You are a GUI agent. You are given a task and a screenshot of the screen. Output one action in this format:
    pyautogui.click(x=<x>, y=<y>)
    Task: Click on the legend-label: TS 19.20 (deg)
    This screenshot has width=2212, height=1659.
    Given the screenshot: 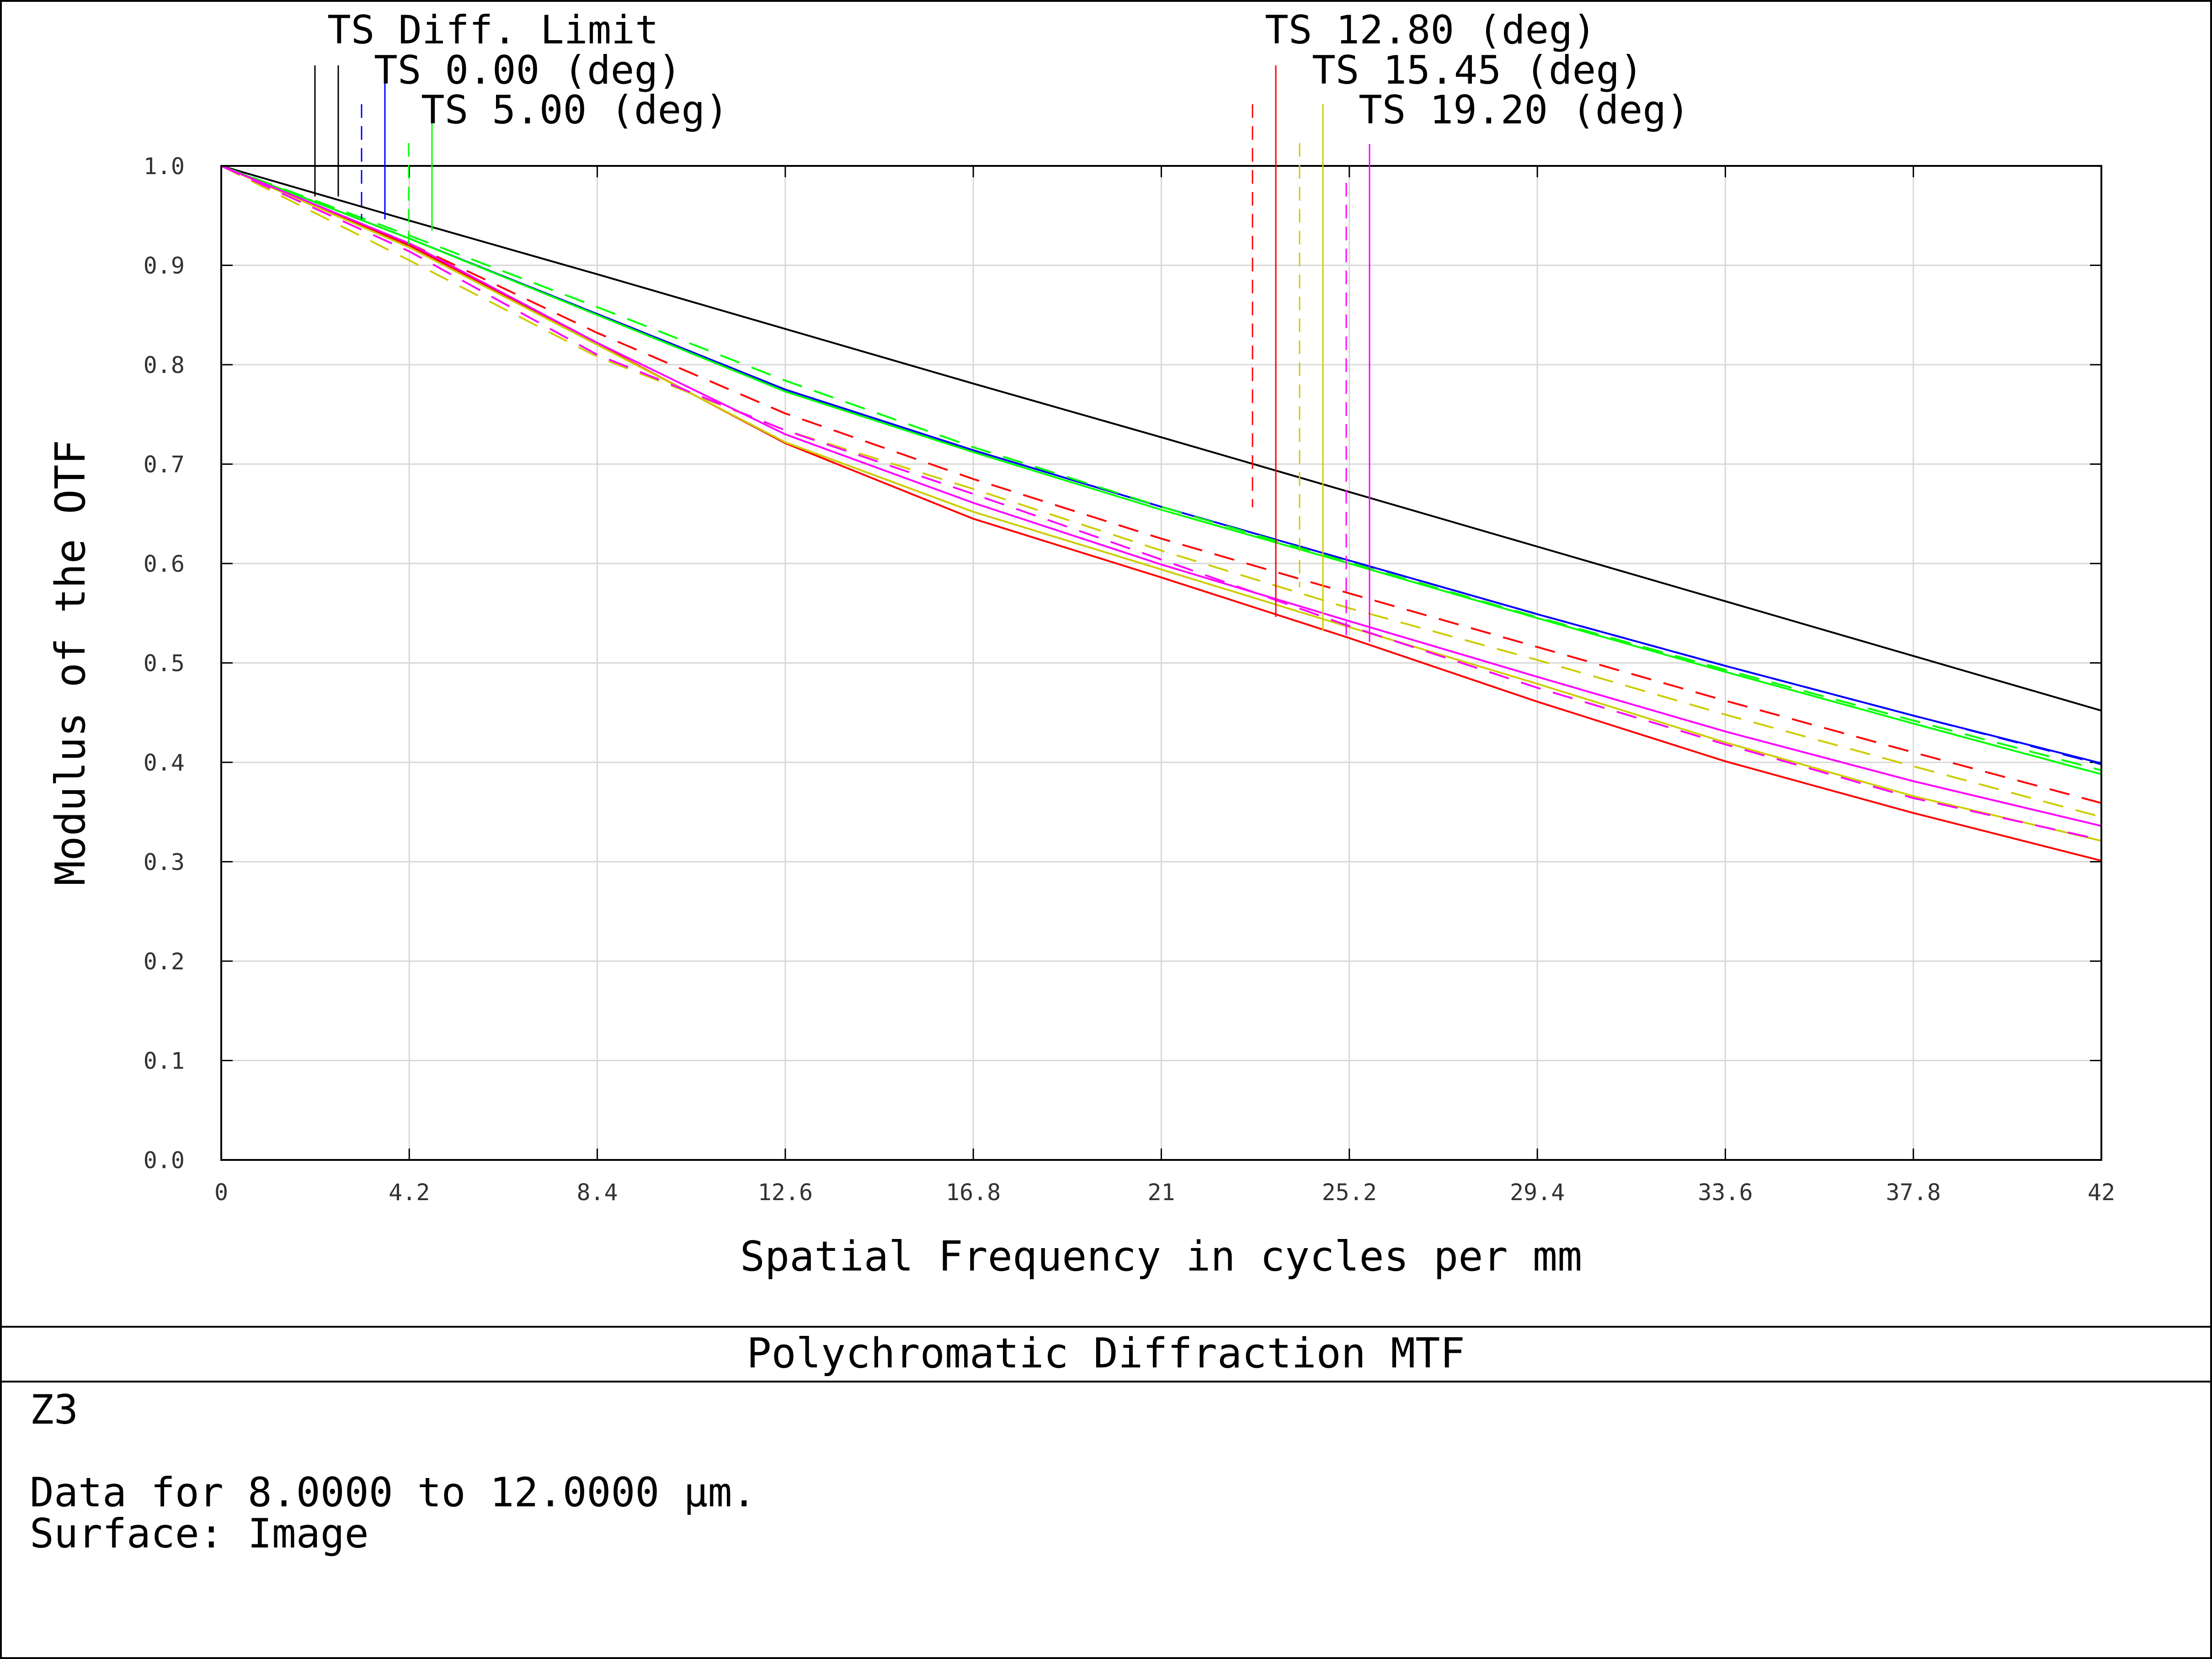 What is the action you would take?
    pyautogui.click(x=1524, y=110)
    